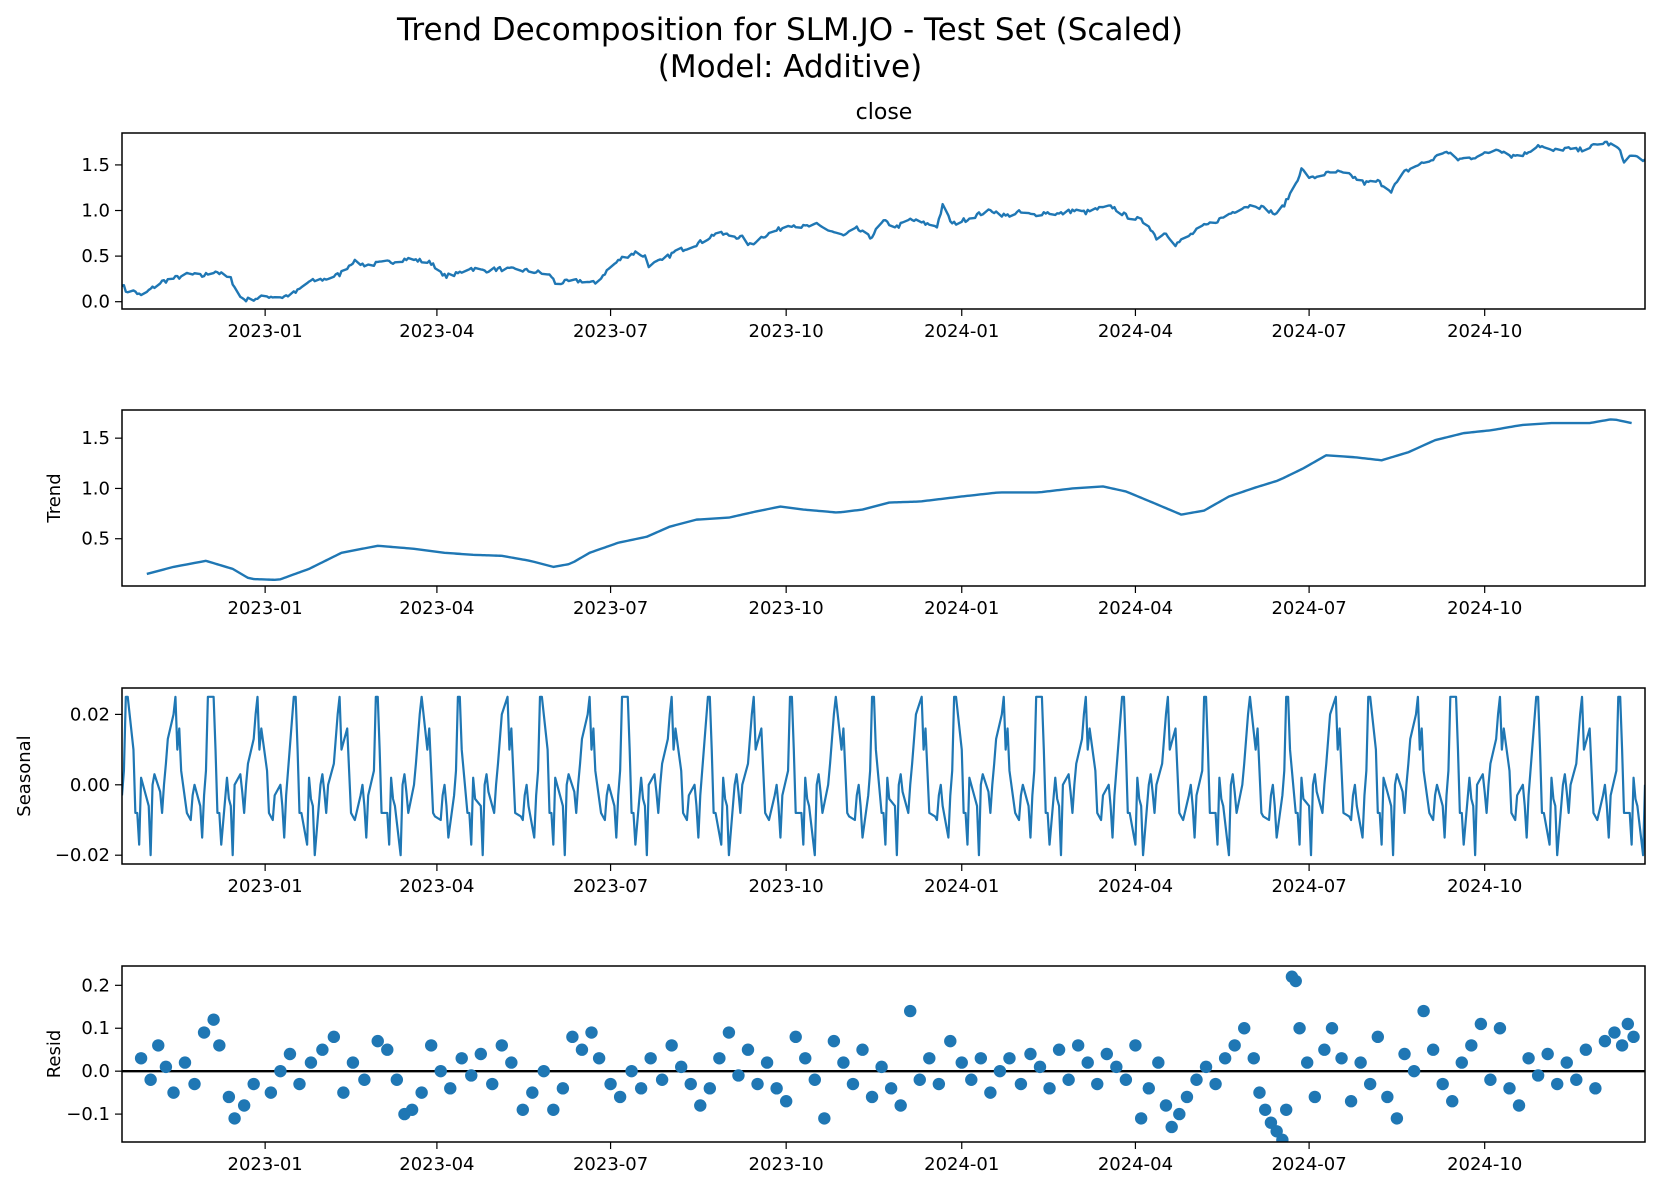 Image resolution: width=1659 pixels, height=1191 pixels. I want to click on seasonal-y-axis: −0.02 0.00 0.02, so click(88, 785).